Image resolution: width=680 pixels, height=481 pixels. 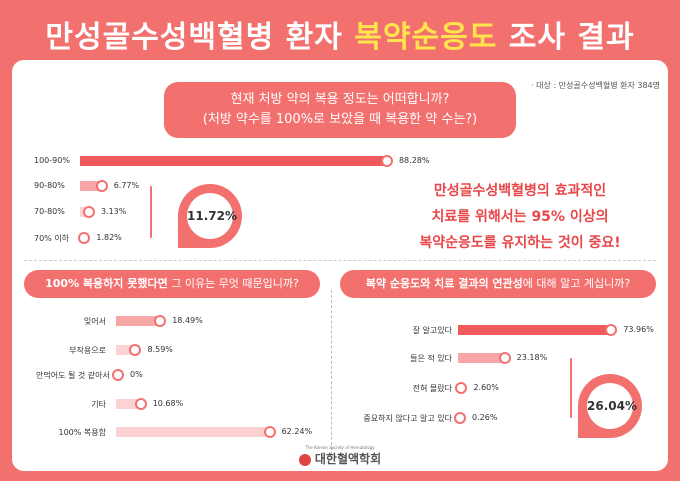 I want to click on value-label: 23.18%, so click(x=532, y=357).